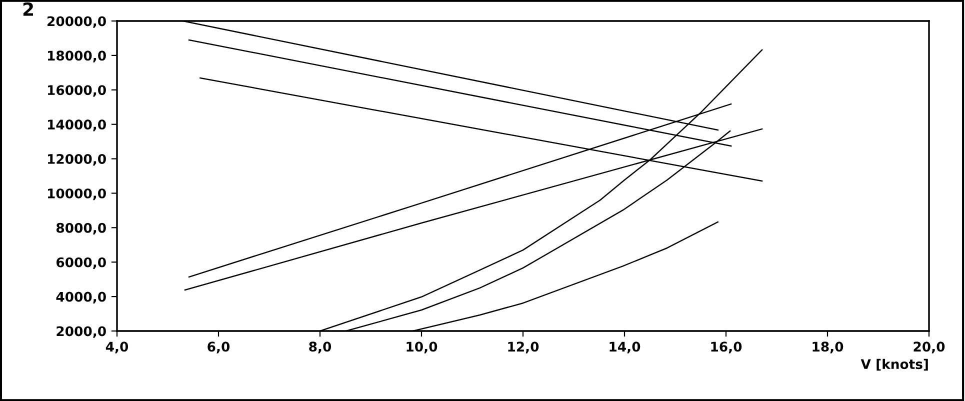  I want to click on y-tick-label: 14000,0, so click(77, 126).